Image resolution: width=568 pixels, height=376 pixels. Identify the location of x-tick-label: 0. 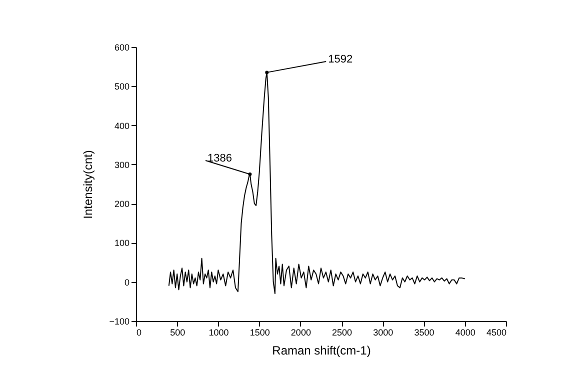
(139, 333).